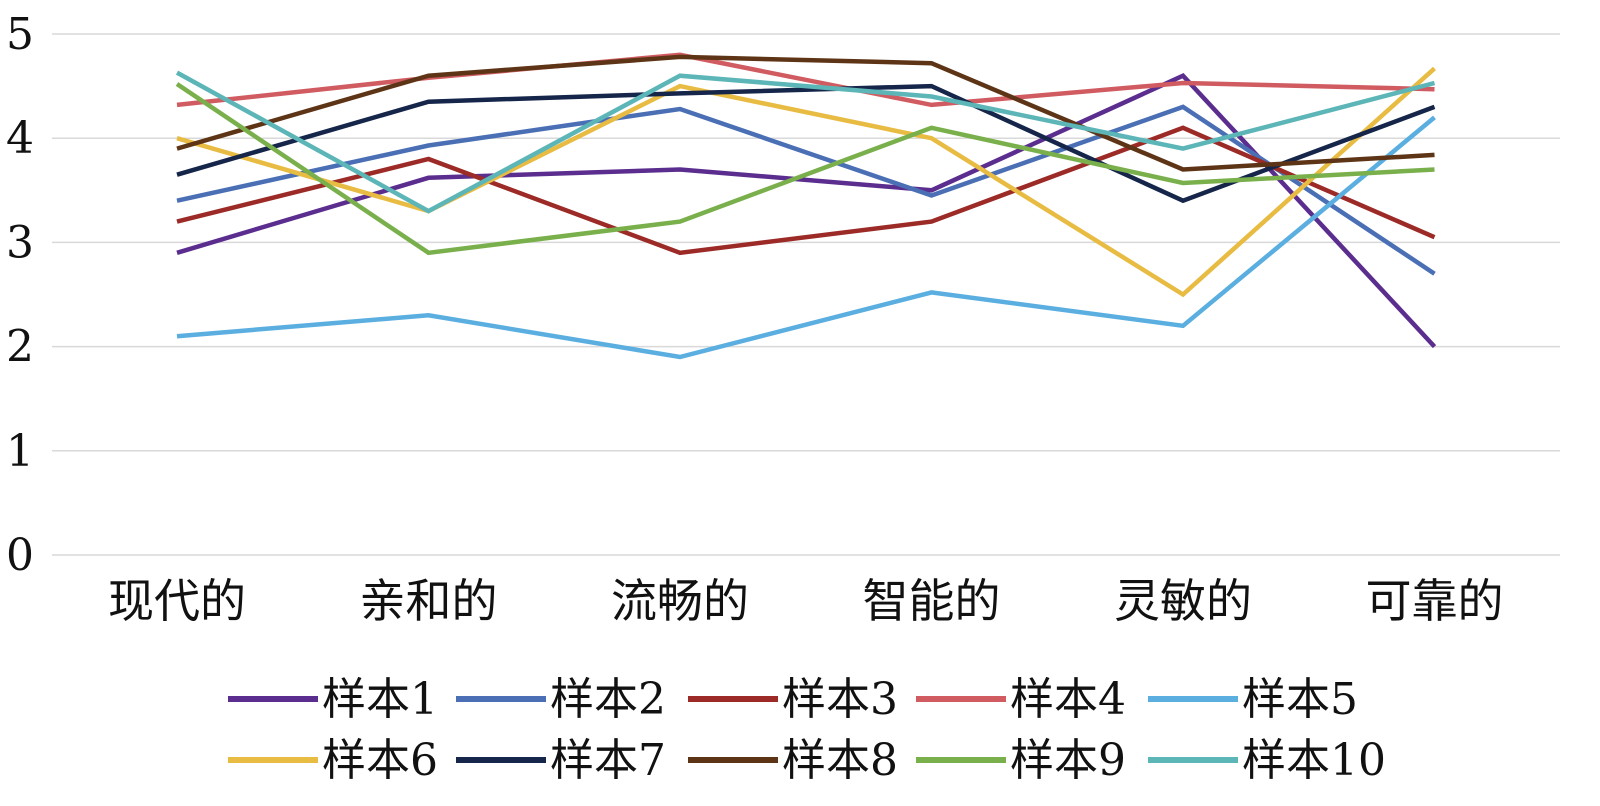 The height and width of the screenshot is (806, 1600). I want to click on legend-label: 样本8, so click(840, 760).